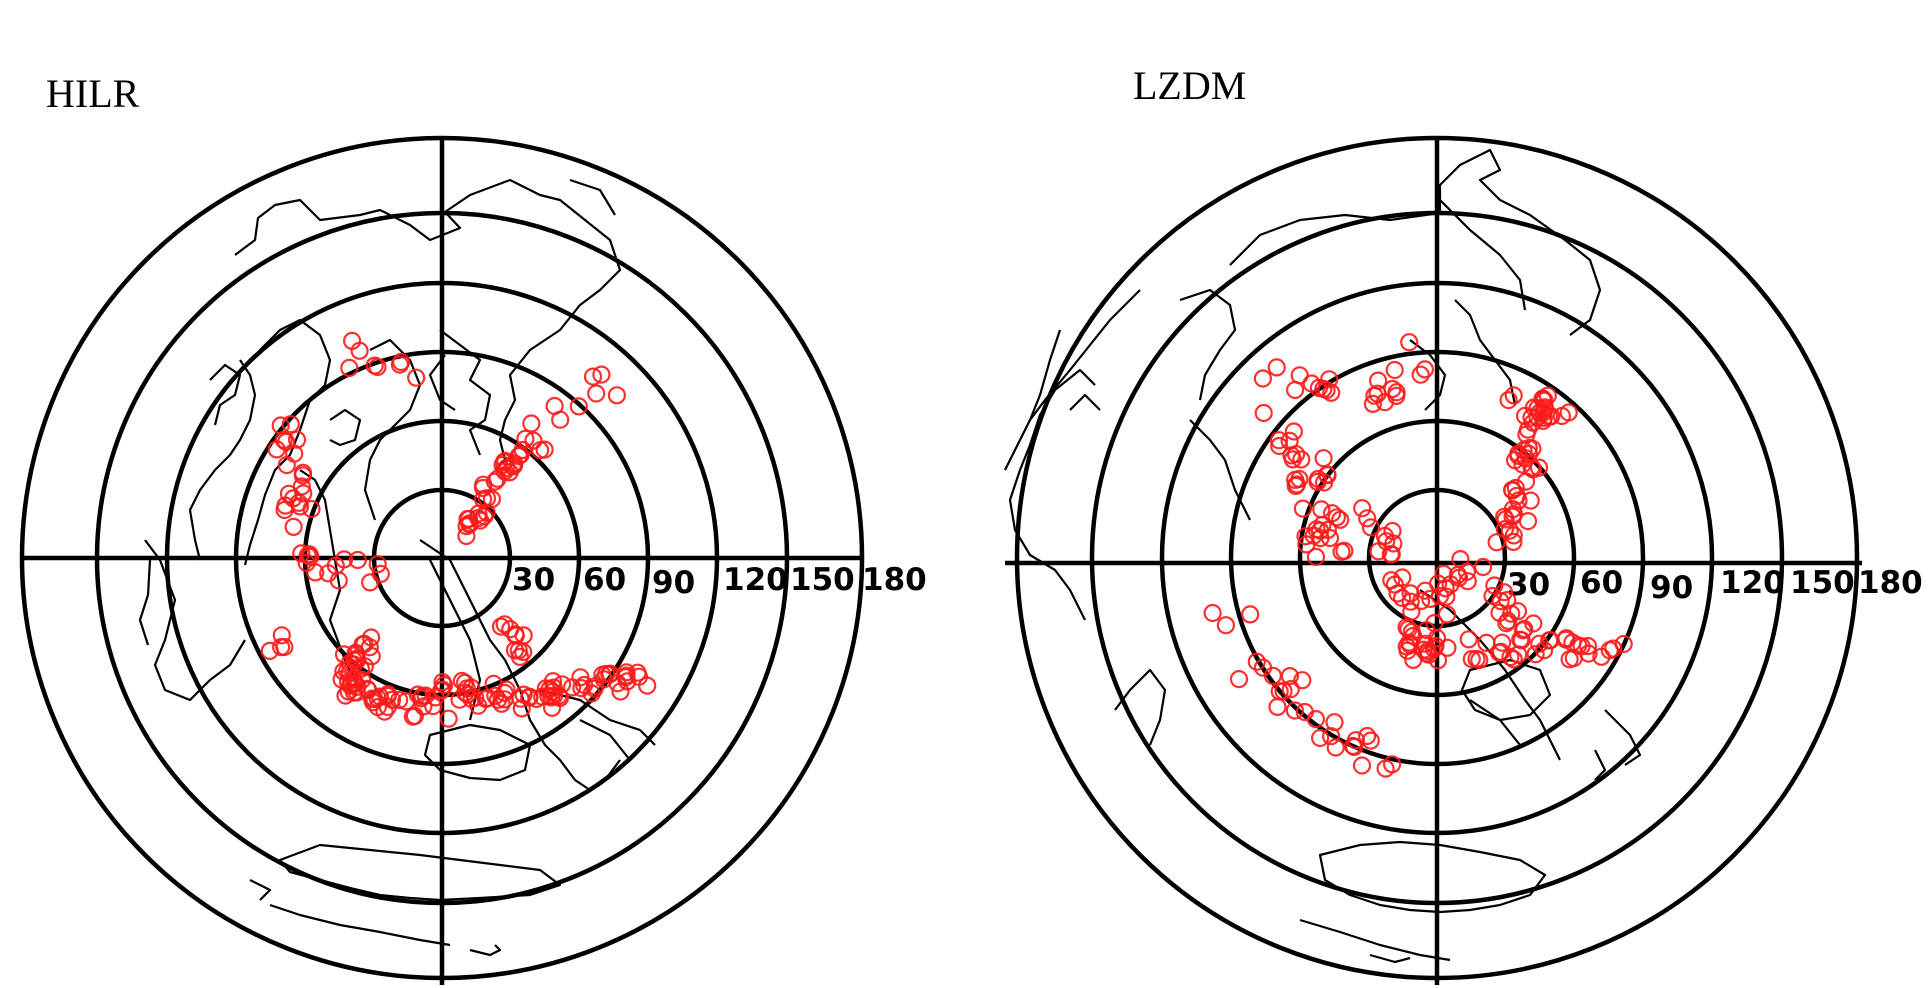  I want to click on panel-title-lzdm: LZDM, so click(1190, 85).